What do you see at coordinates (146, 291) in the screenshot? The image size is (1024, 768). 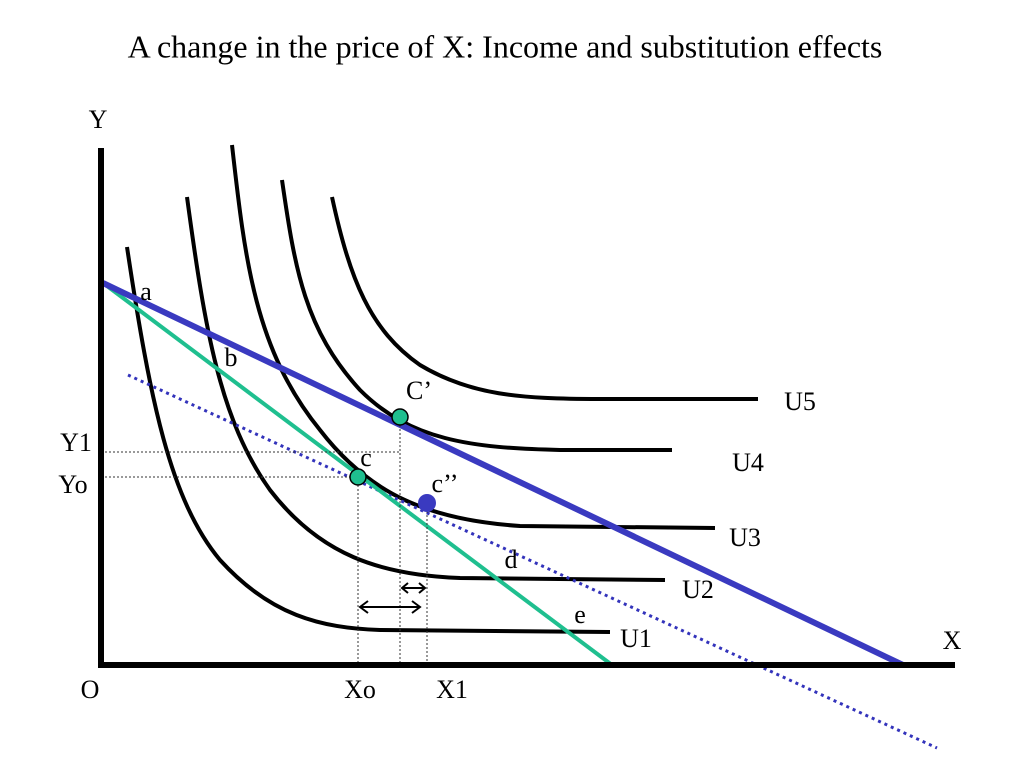 I see `point-label: a` at bounding box center [146, 291].